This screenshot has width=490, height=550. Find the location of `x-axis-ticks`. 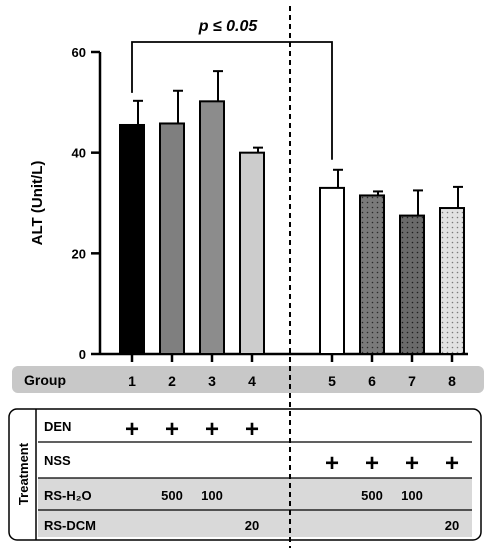

x-axis-ticks is located at coordinates (292, 358).